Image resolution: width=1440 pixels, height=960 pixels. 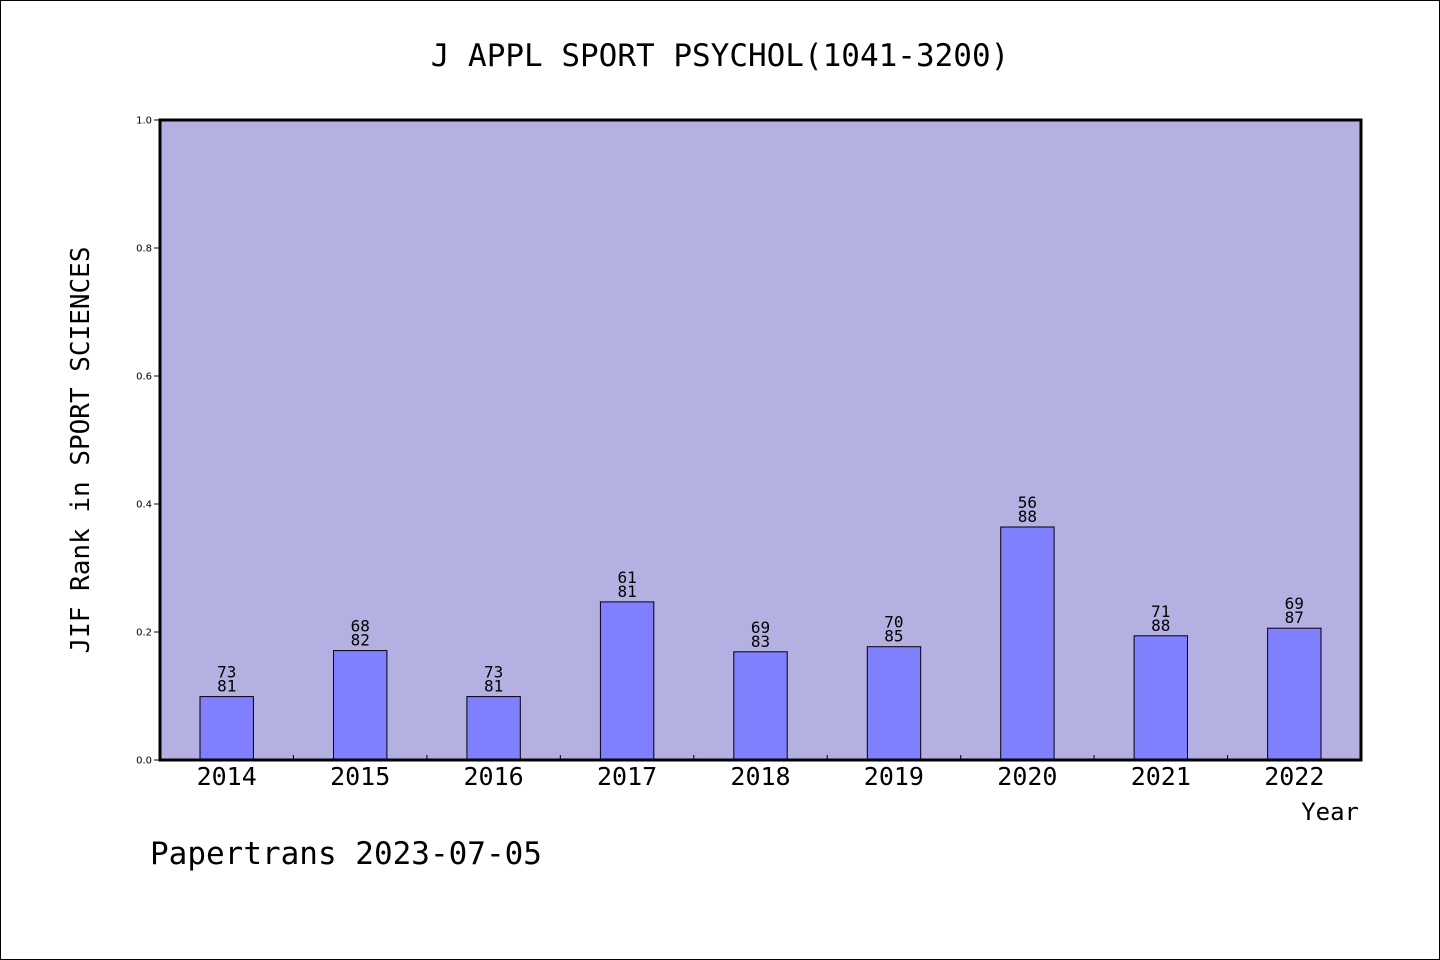 I want to click on chart-title: J APPL SPORT PSYCHOL(1041-3200), so click(x=720, y=56).